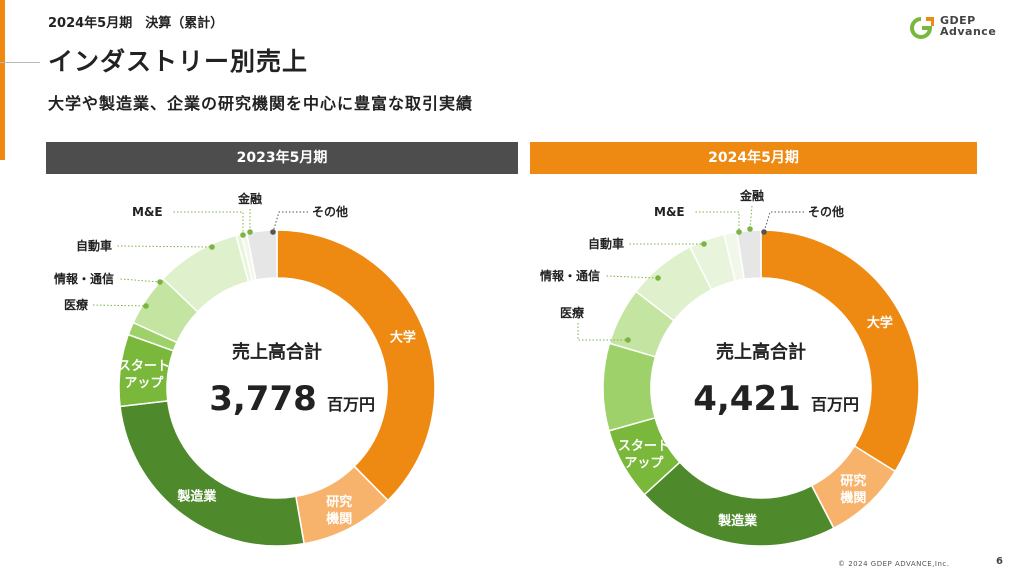  I want to click on gdep-logo-icon, so click(922, 28).